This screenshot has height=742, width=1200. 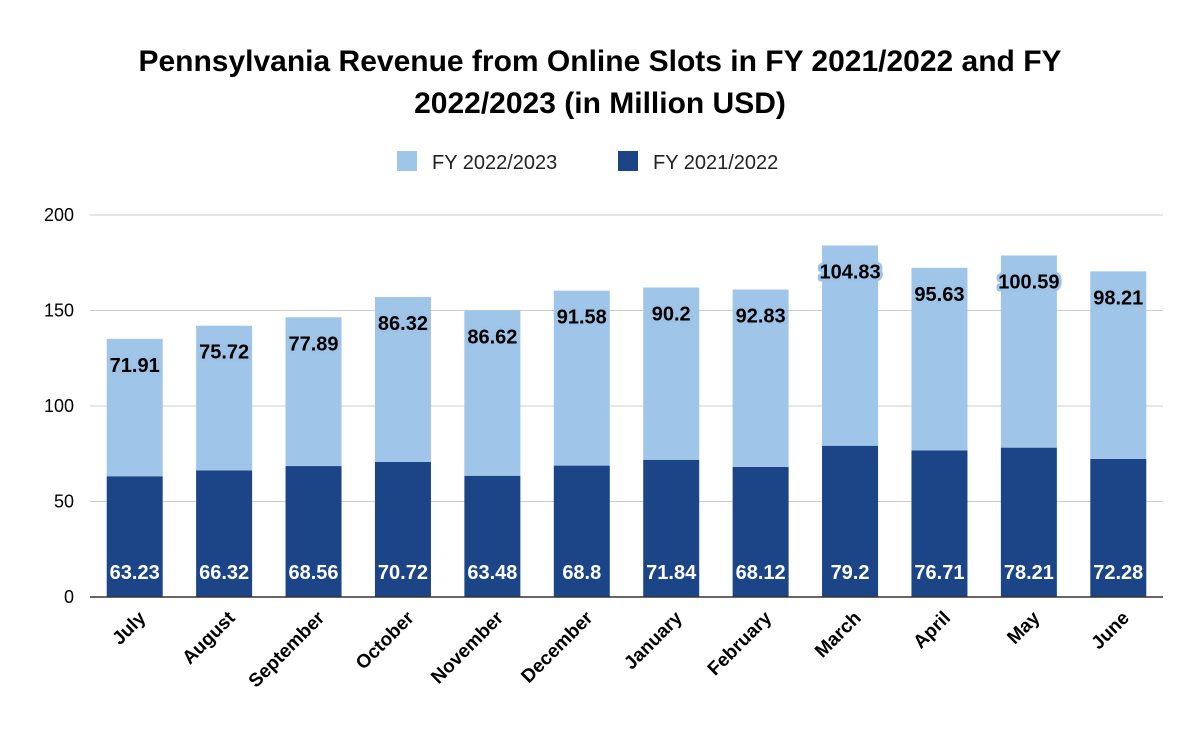 I want to click on bar-fy-2021-2022-april, so click(x=939, y=523).